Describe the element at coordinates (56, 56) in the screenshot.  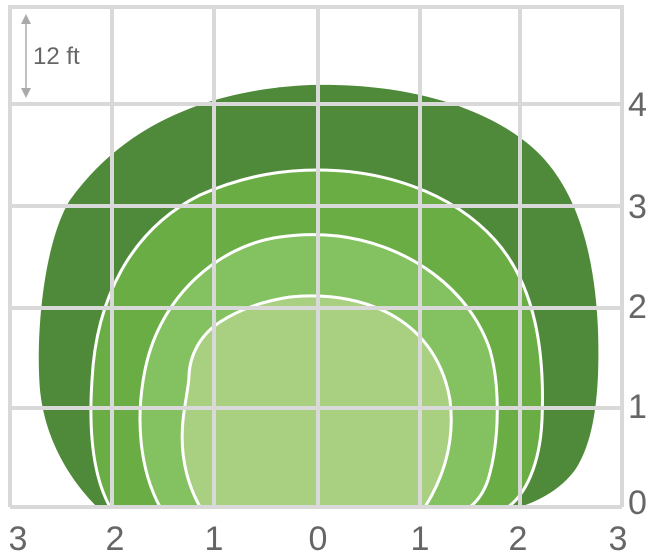
I see `scale-label: 12 ft` at that location.